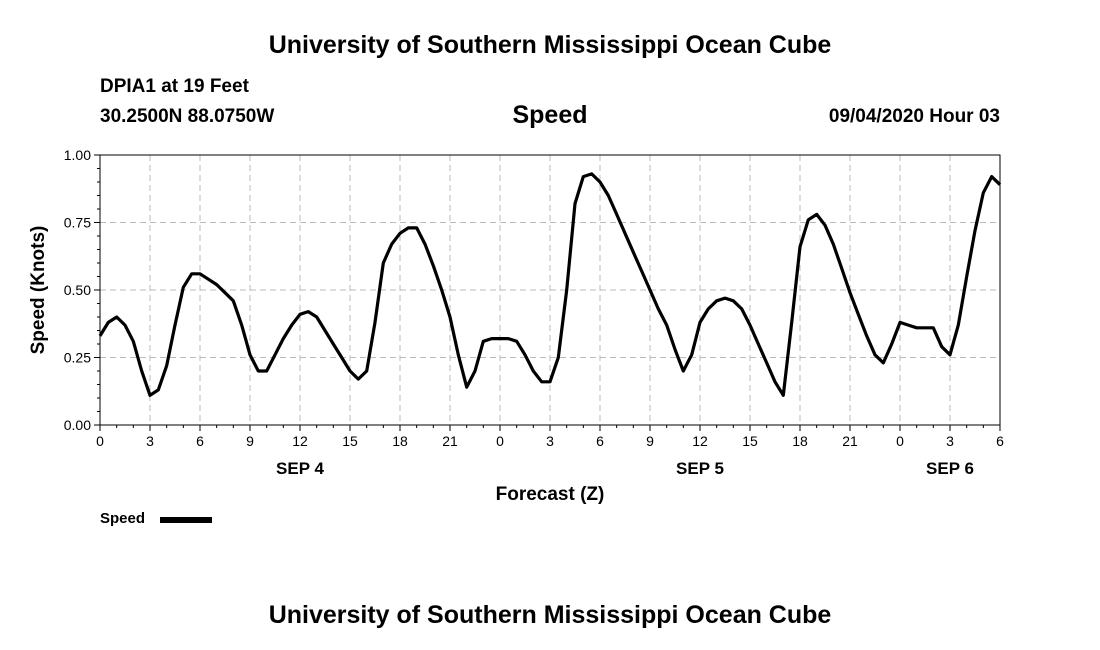  What do you see at coordinates (550, 494) in the screenshot?
I see `x-axis-label: Forecast (Z)` at bounding box center [550, 494].